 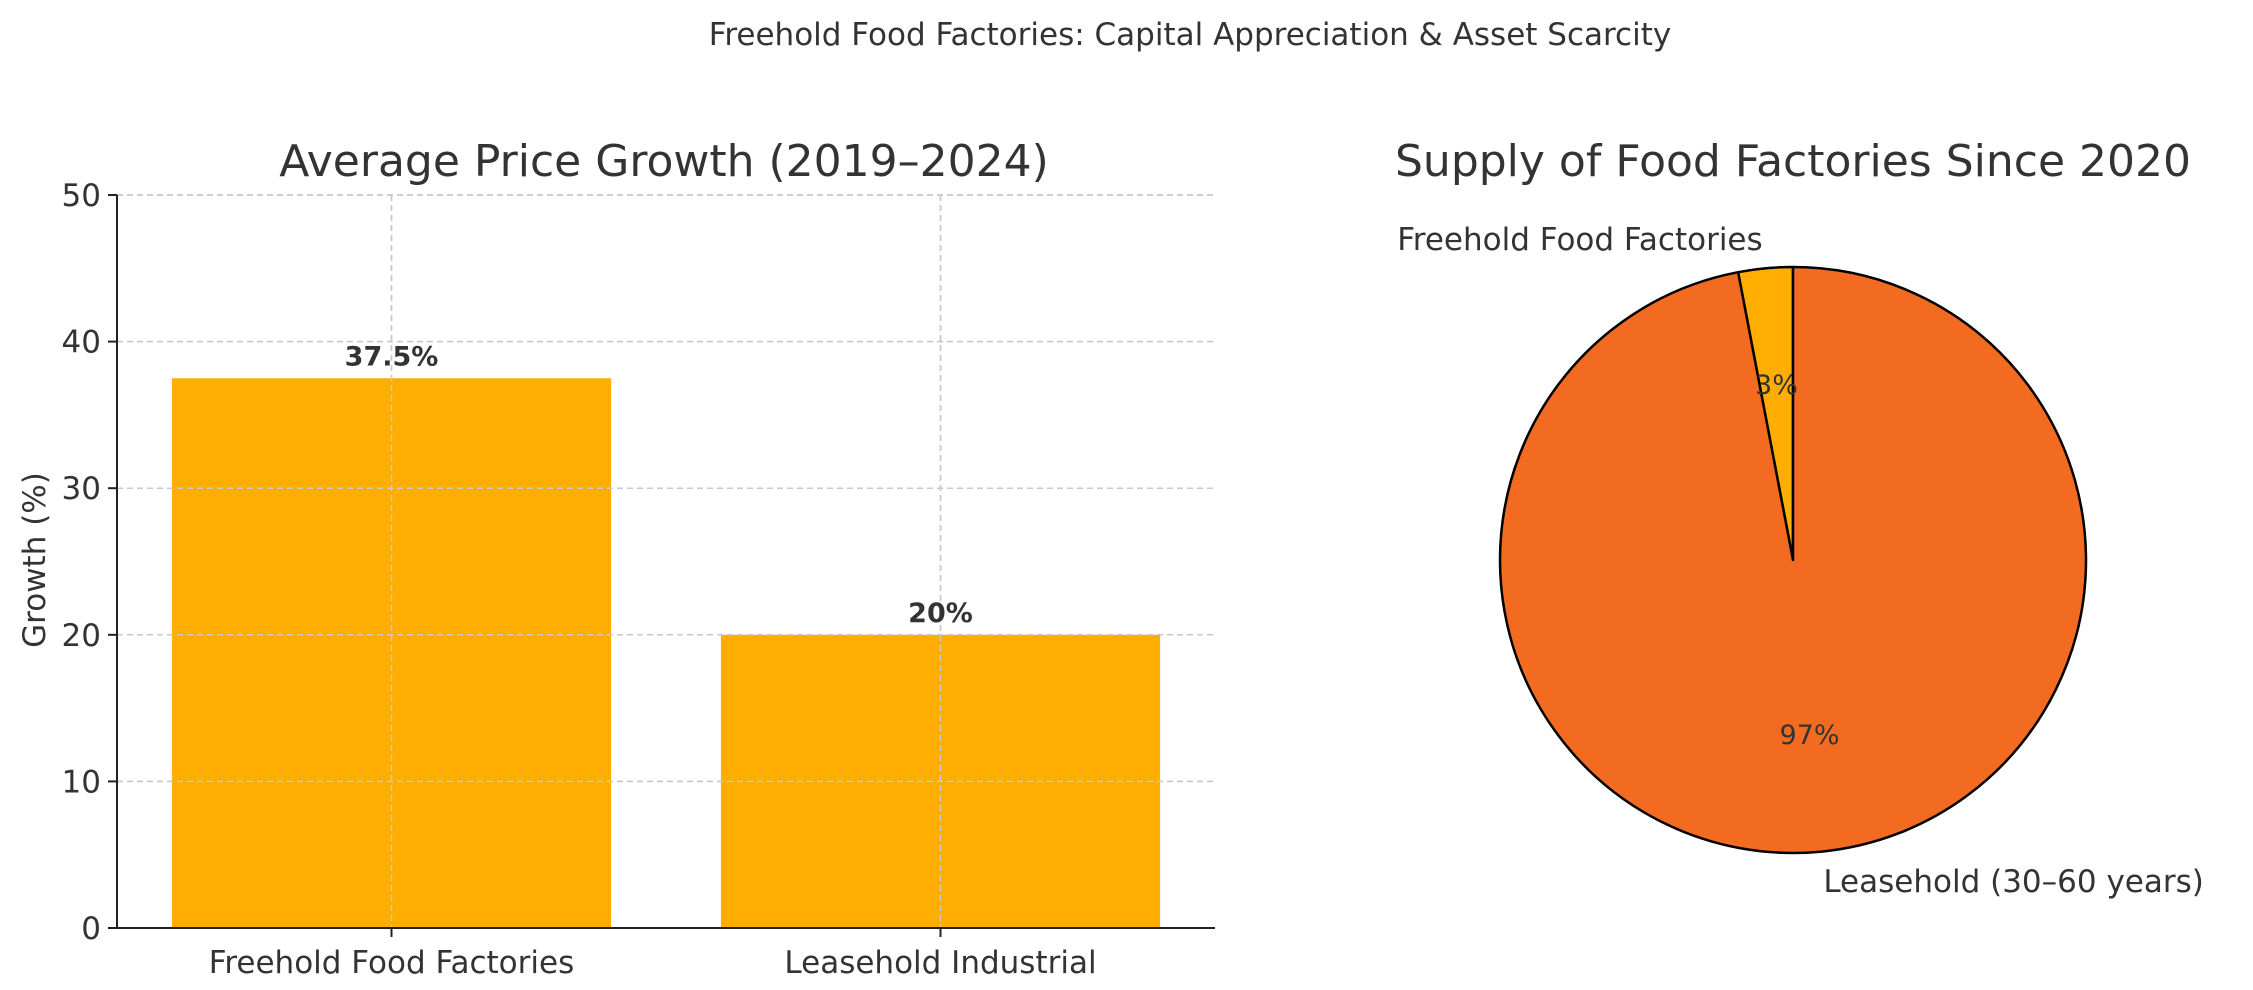 I want to click on bar-chart-y-axis-label: Growth (%), so click(x=35, y=560).